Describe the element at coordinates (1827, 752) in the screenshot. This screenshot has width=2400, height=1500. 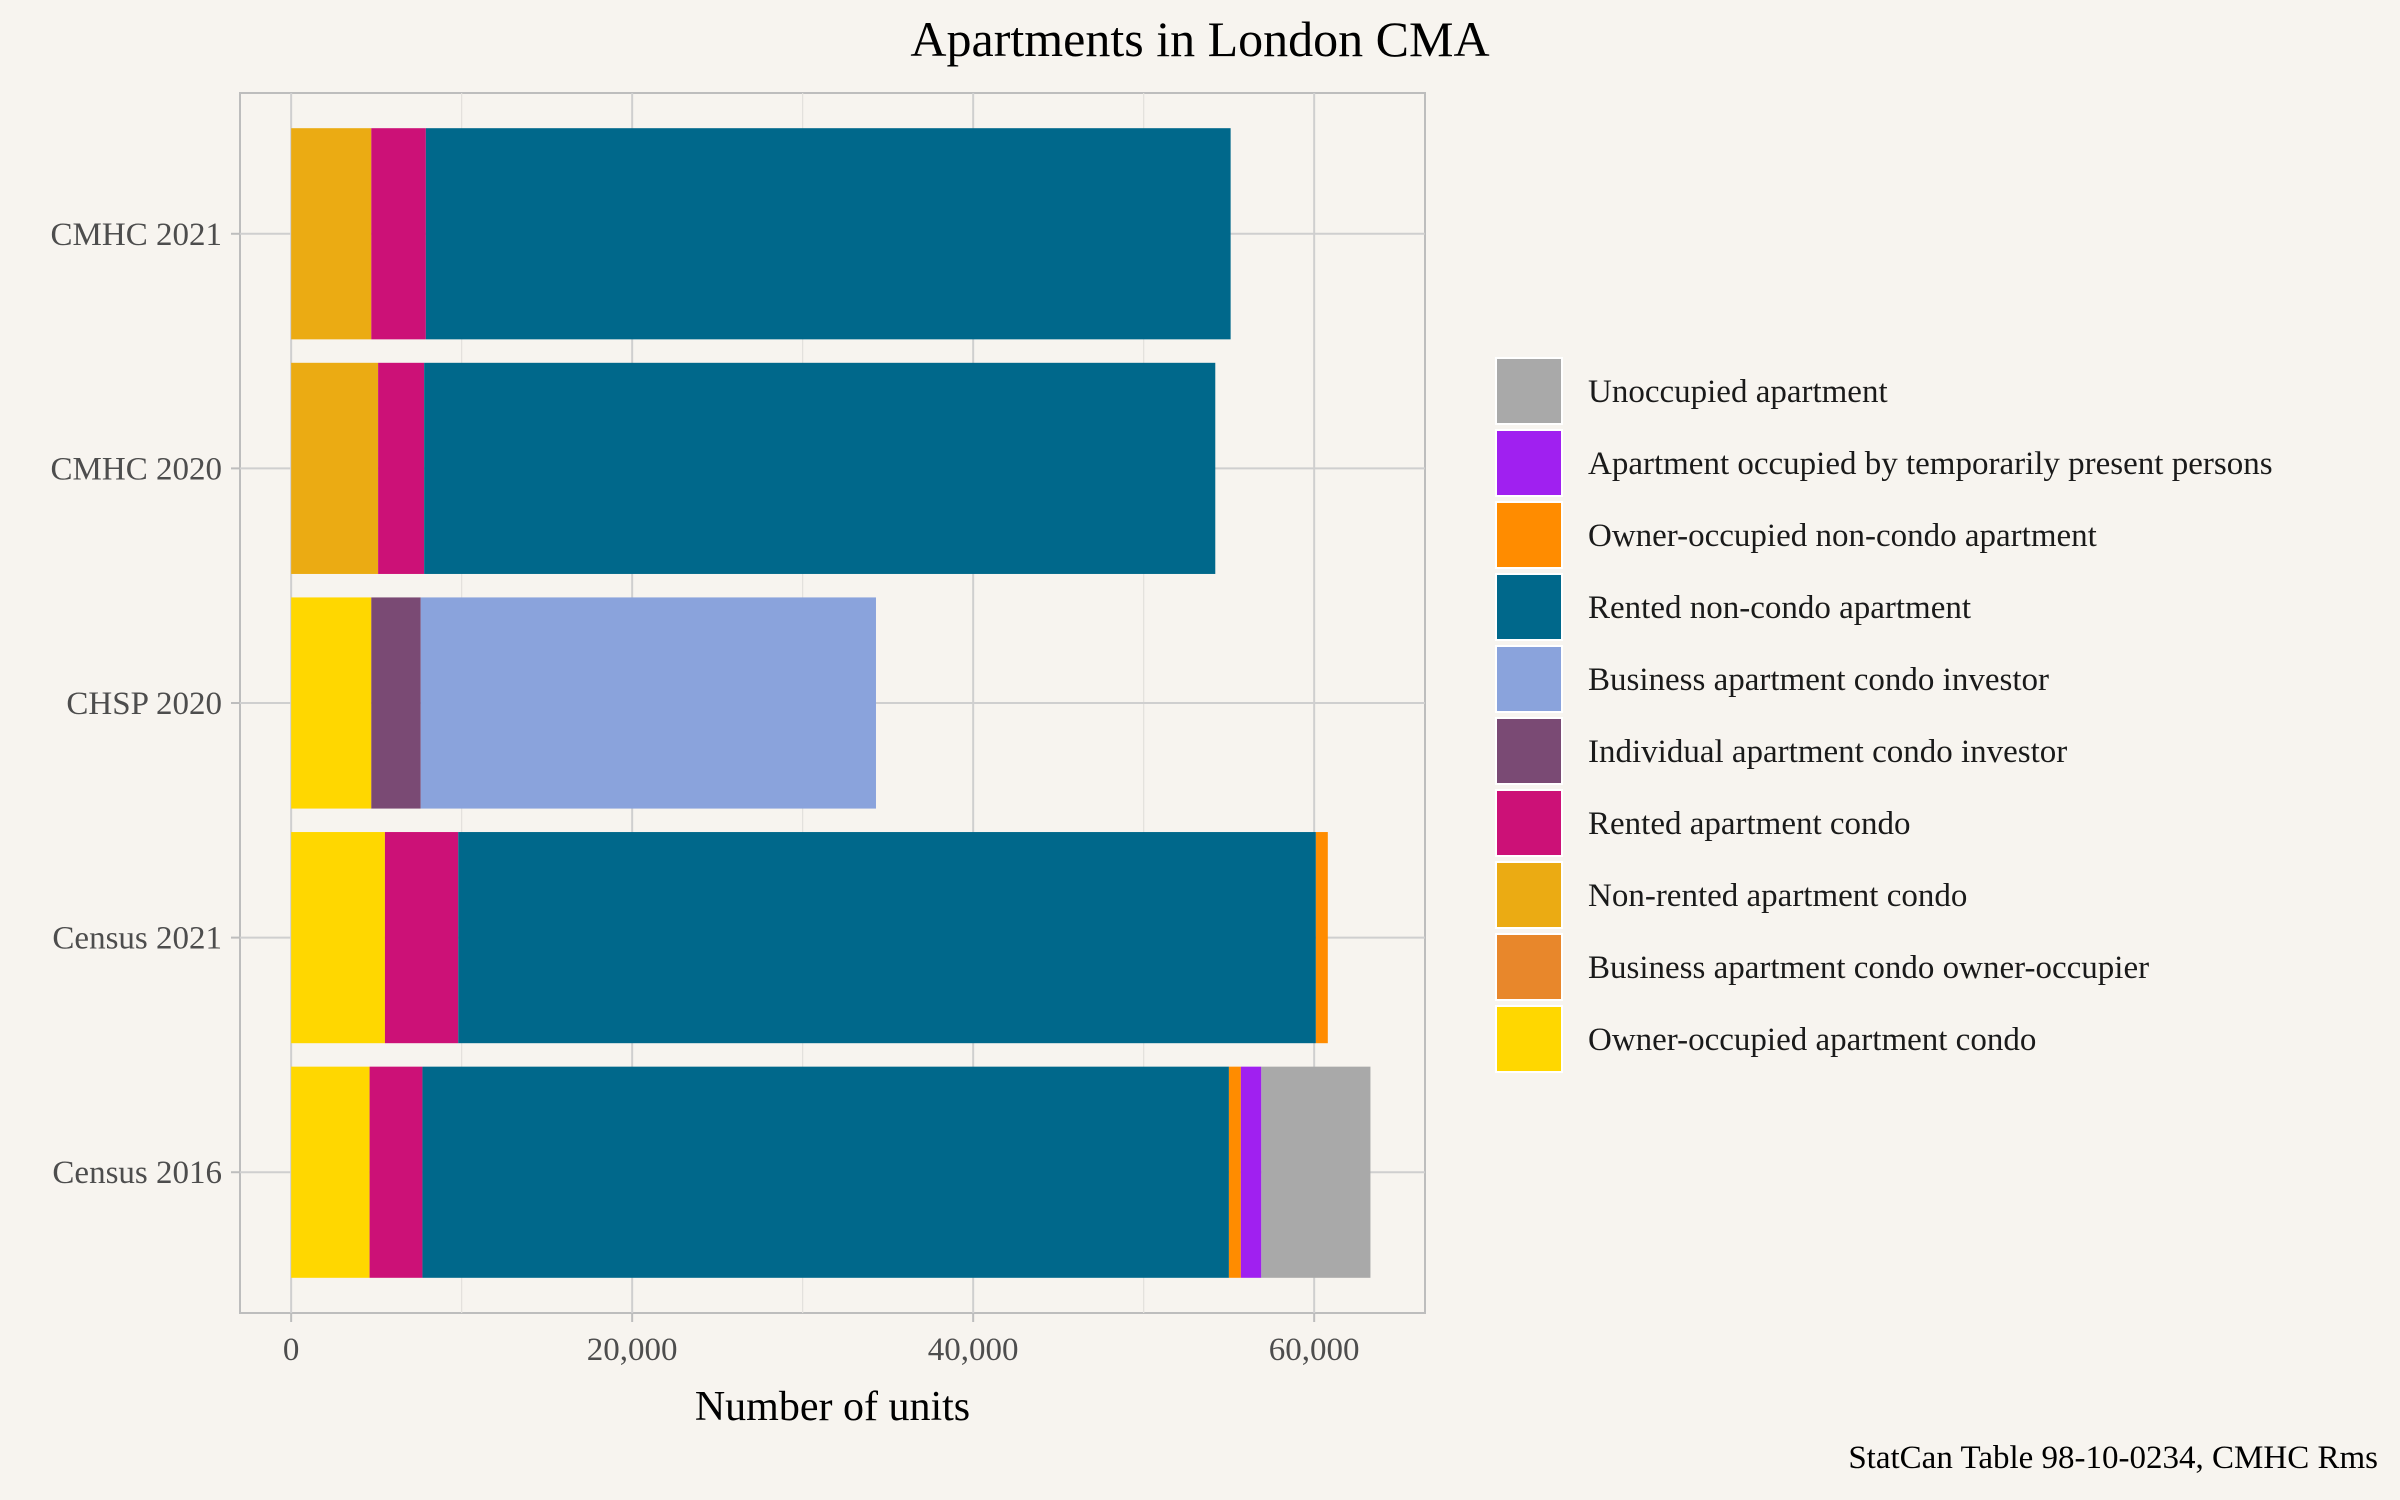
I see `legend-label: Individual apartment condo investor` at that location.